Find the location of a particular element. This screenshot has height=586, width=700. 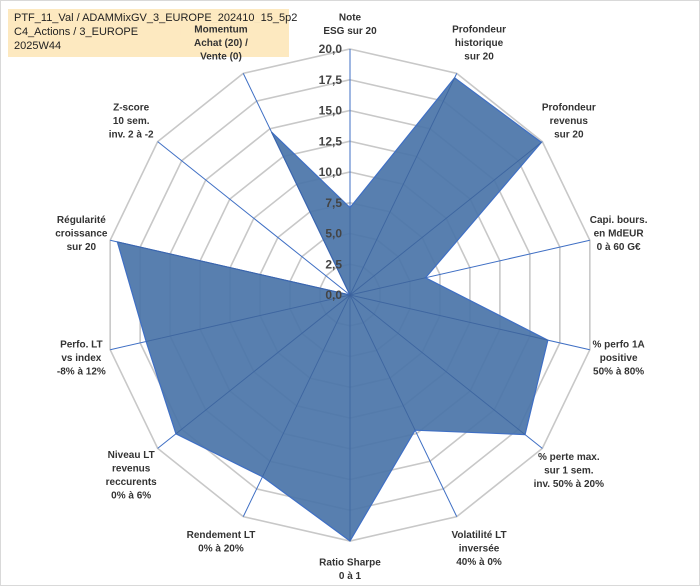

axis-label-line: 10 sem. is located at coordinates (131, 121).